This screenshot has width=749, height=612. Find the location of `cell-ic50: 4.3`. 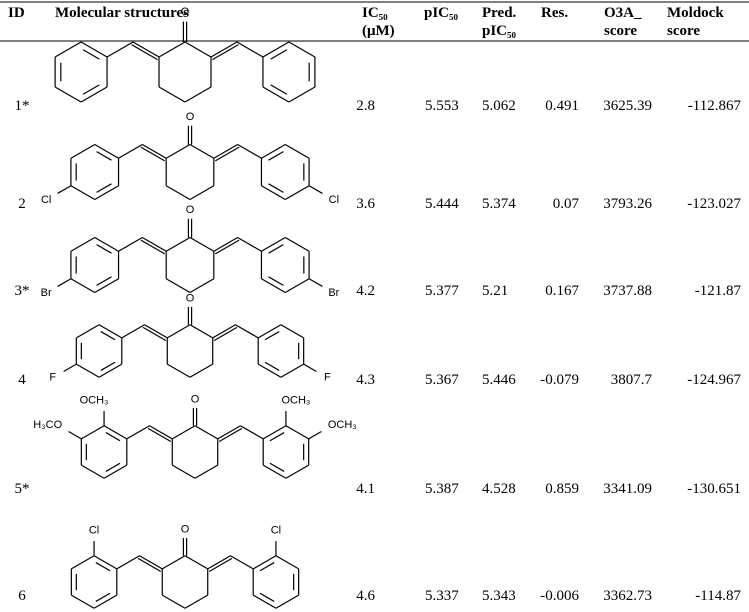

cell-ic50: 4.3 is located at coordinates (365, 380).